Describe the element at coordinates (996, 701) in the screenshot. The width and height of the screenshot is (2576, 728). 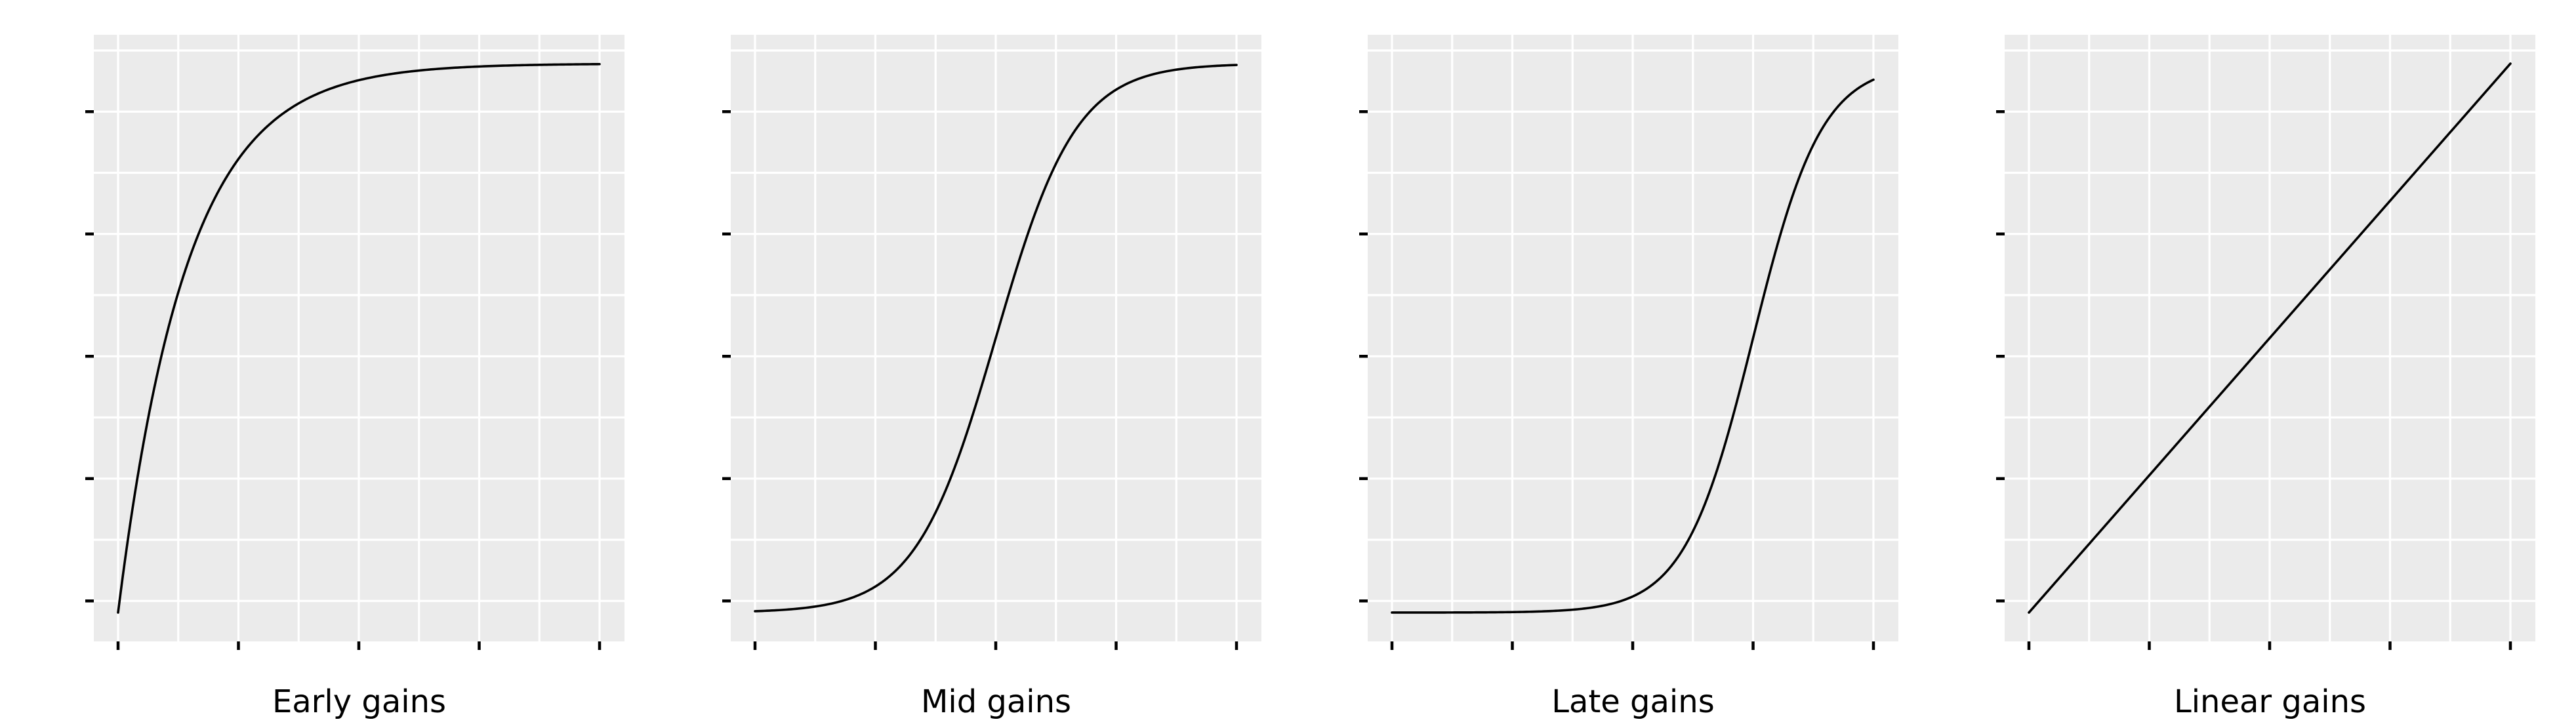
I see `x-axis-label: Mid gains` at that location.